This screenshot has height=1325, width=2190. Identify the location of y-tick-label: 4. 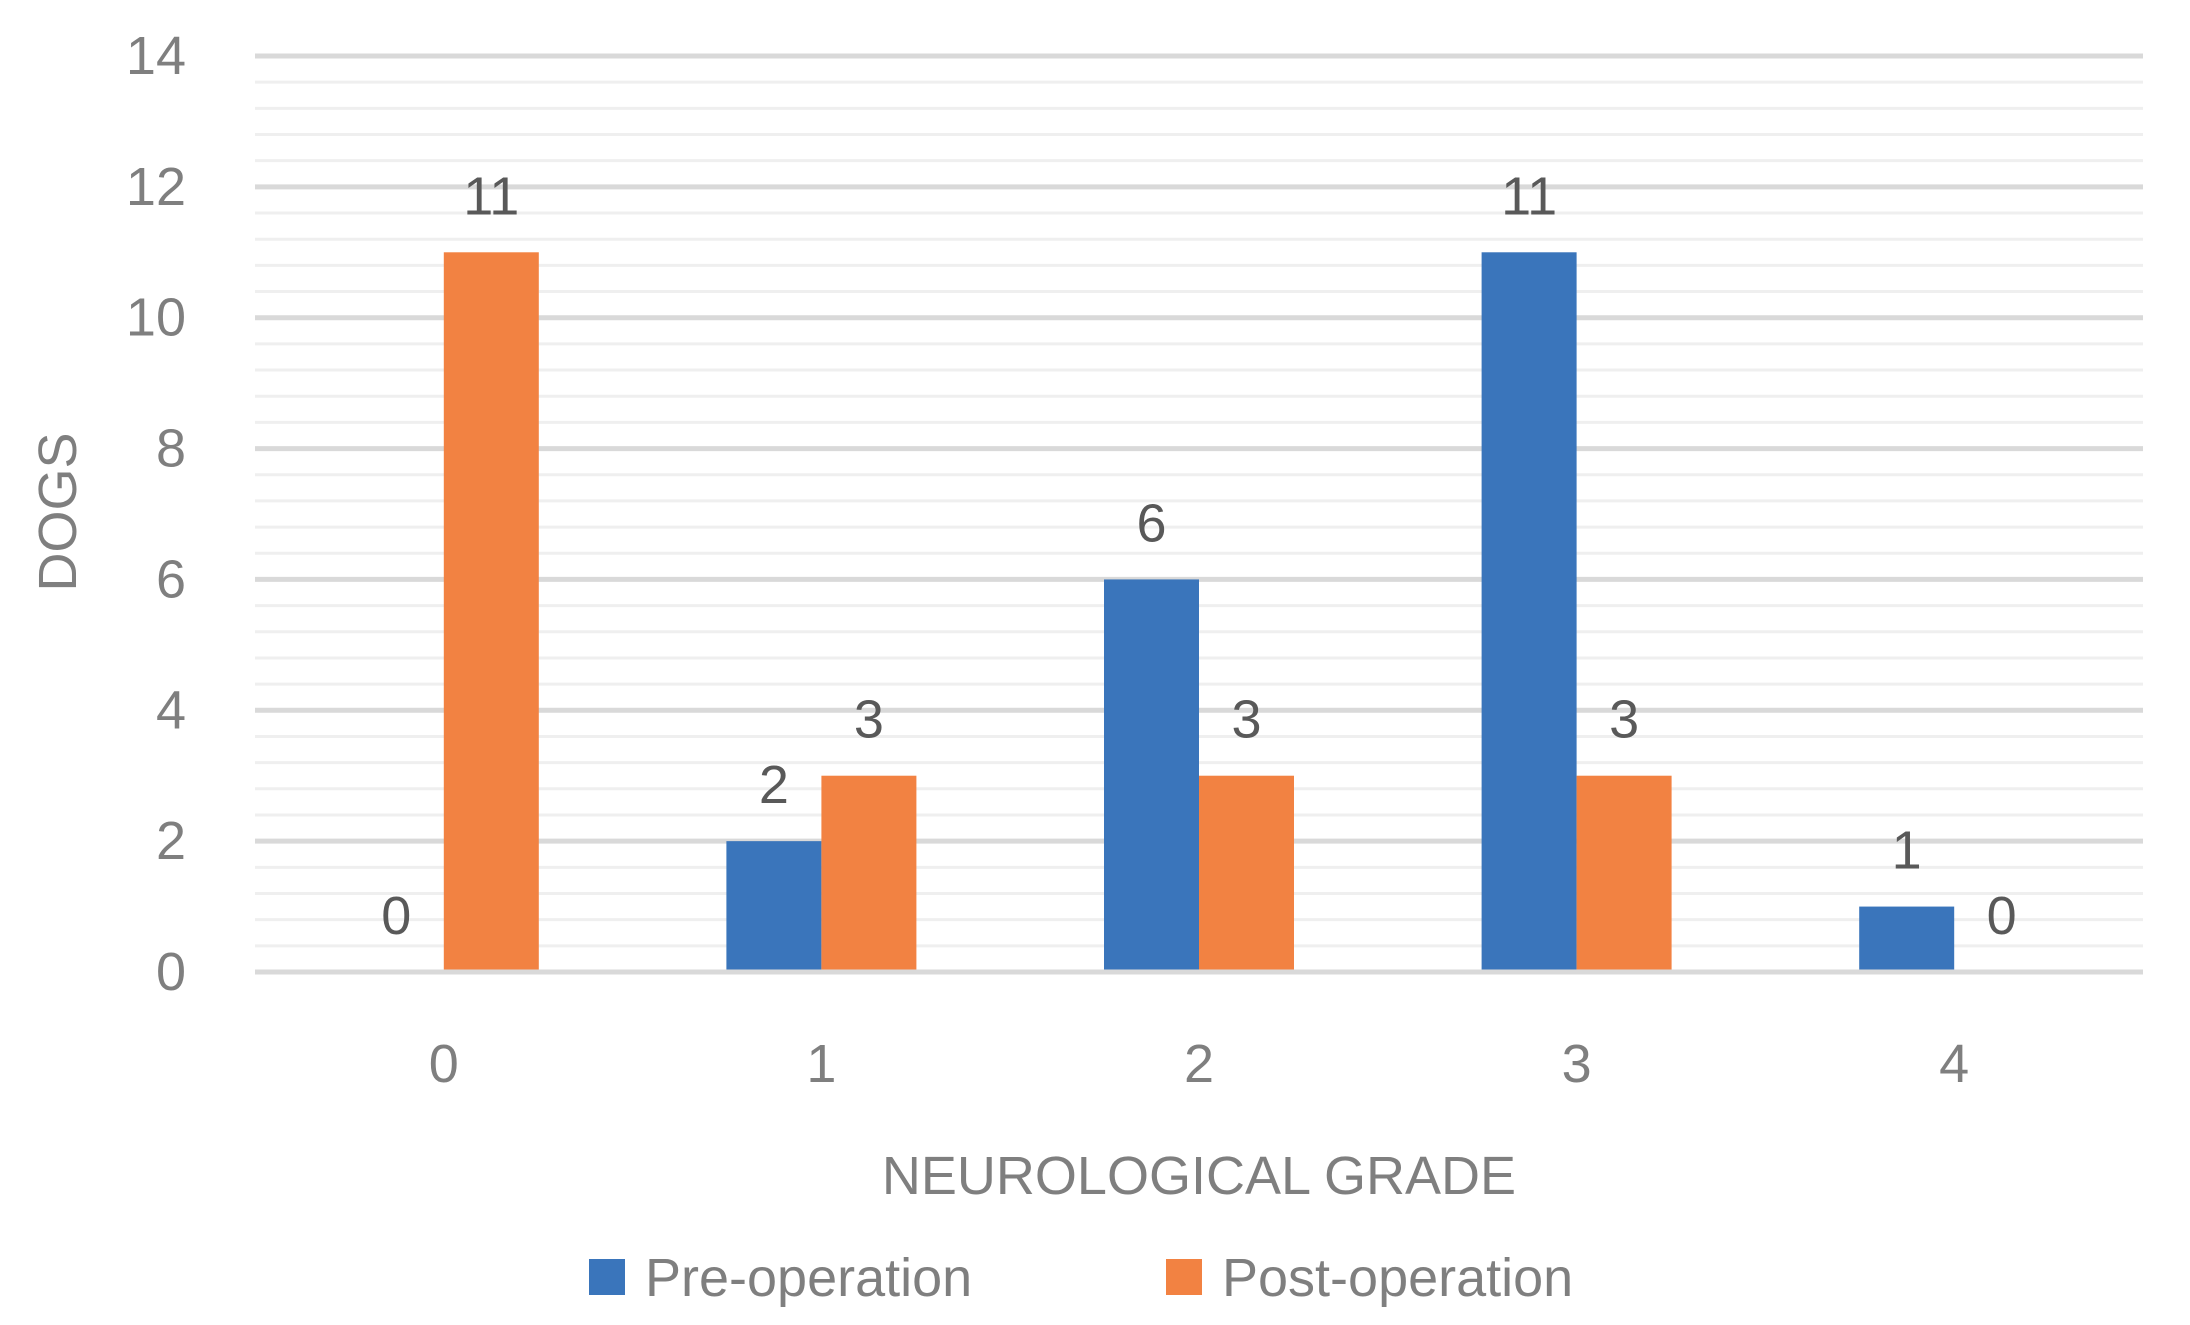
(171, 710).